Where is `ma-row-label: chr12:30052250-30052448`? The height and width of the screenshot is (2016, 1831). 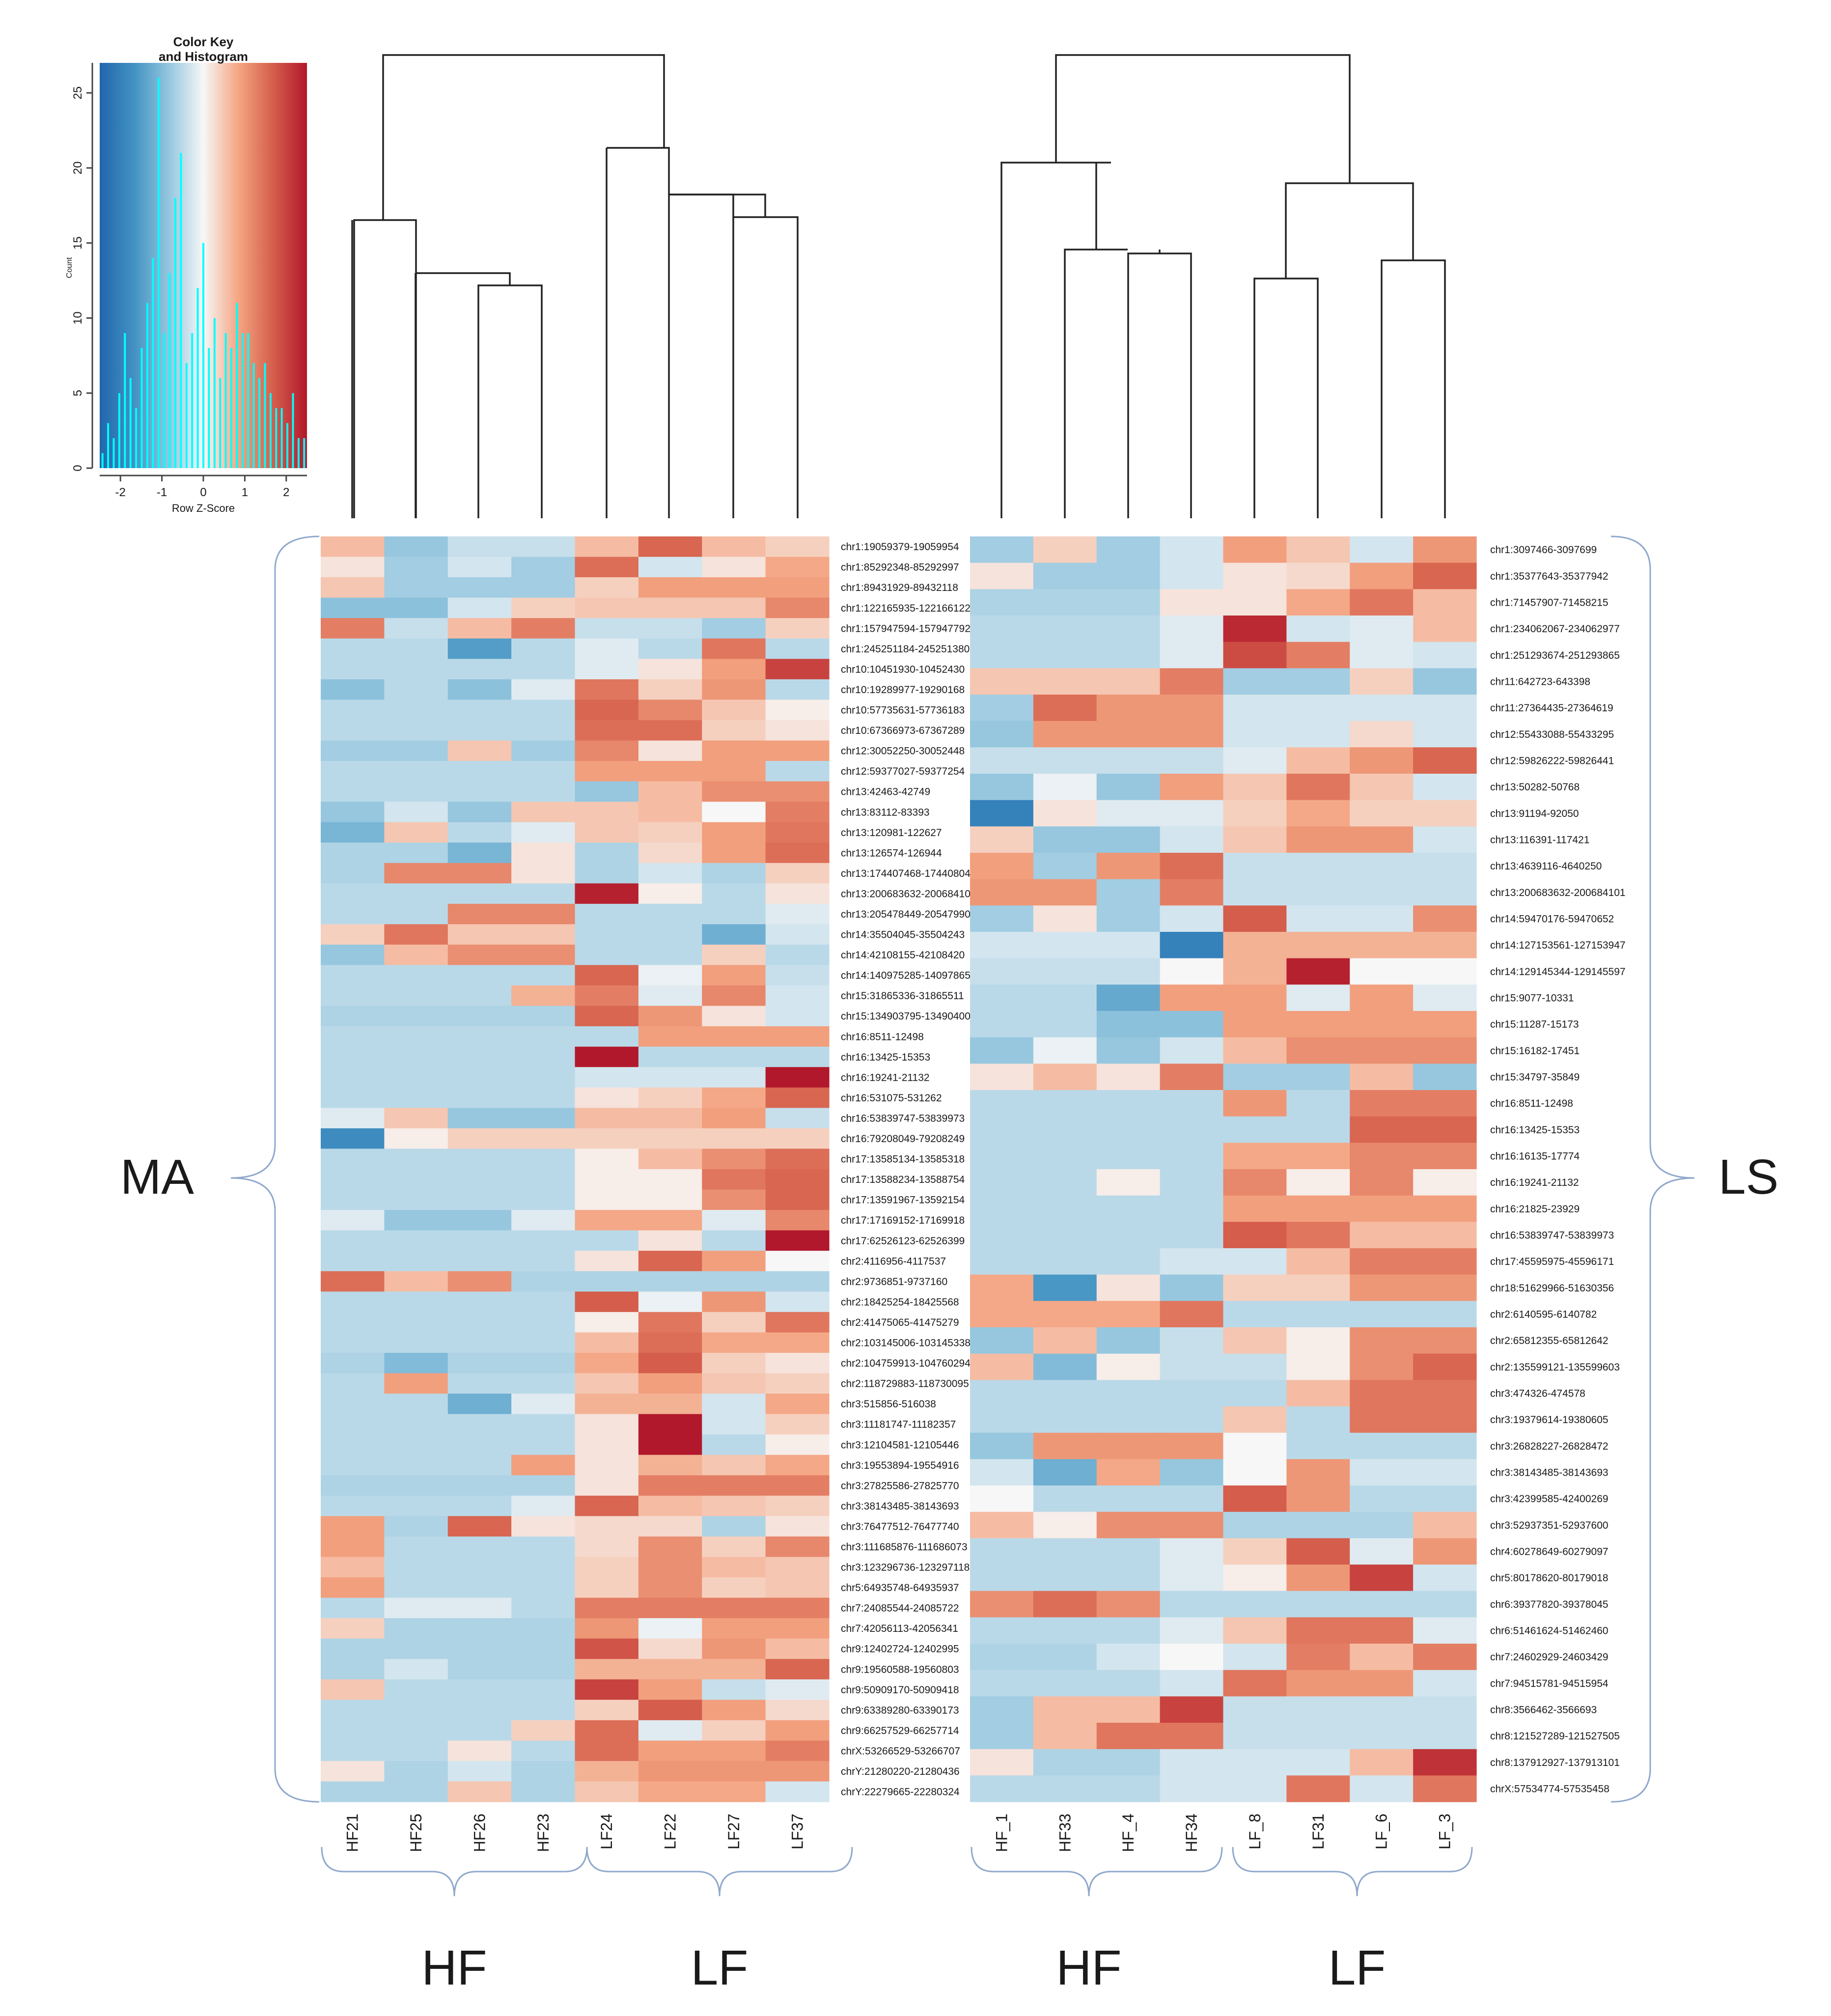 ma-row-label: chr12:30052250-30052448 is located at coordinates (903, 751).